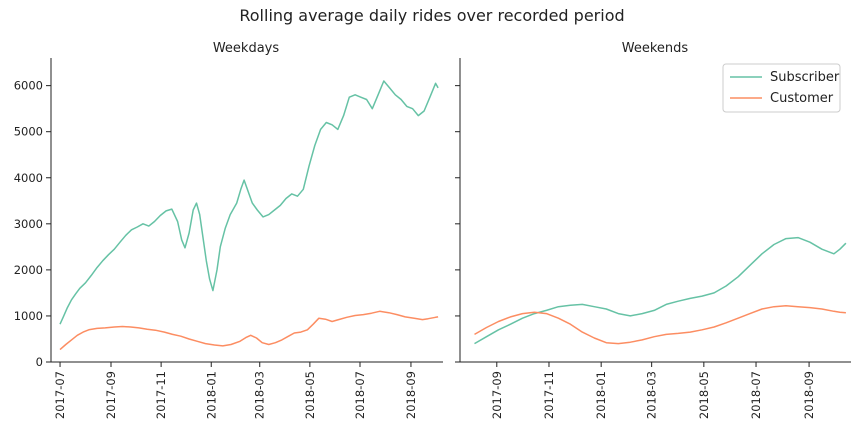 The image size is (864, 432). Describe the element at coordinates (805, 77) in the screenshot. I see `legend-label-subscriber: Subscriber` at that location.